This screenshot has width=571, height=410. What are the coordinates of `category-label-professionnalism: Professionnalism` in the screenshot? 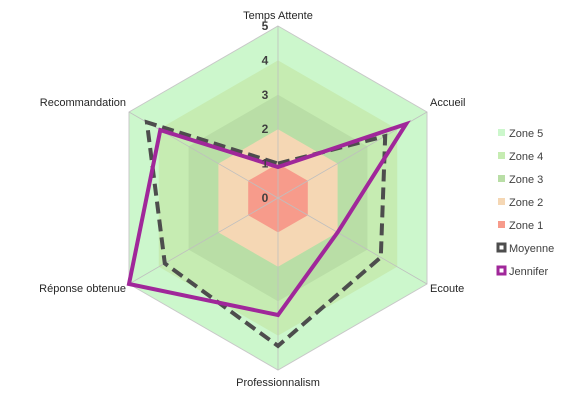 It's located at (278, 383).